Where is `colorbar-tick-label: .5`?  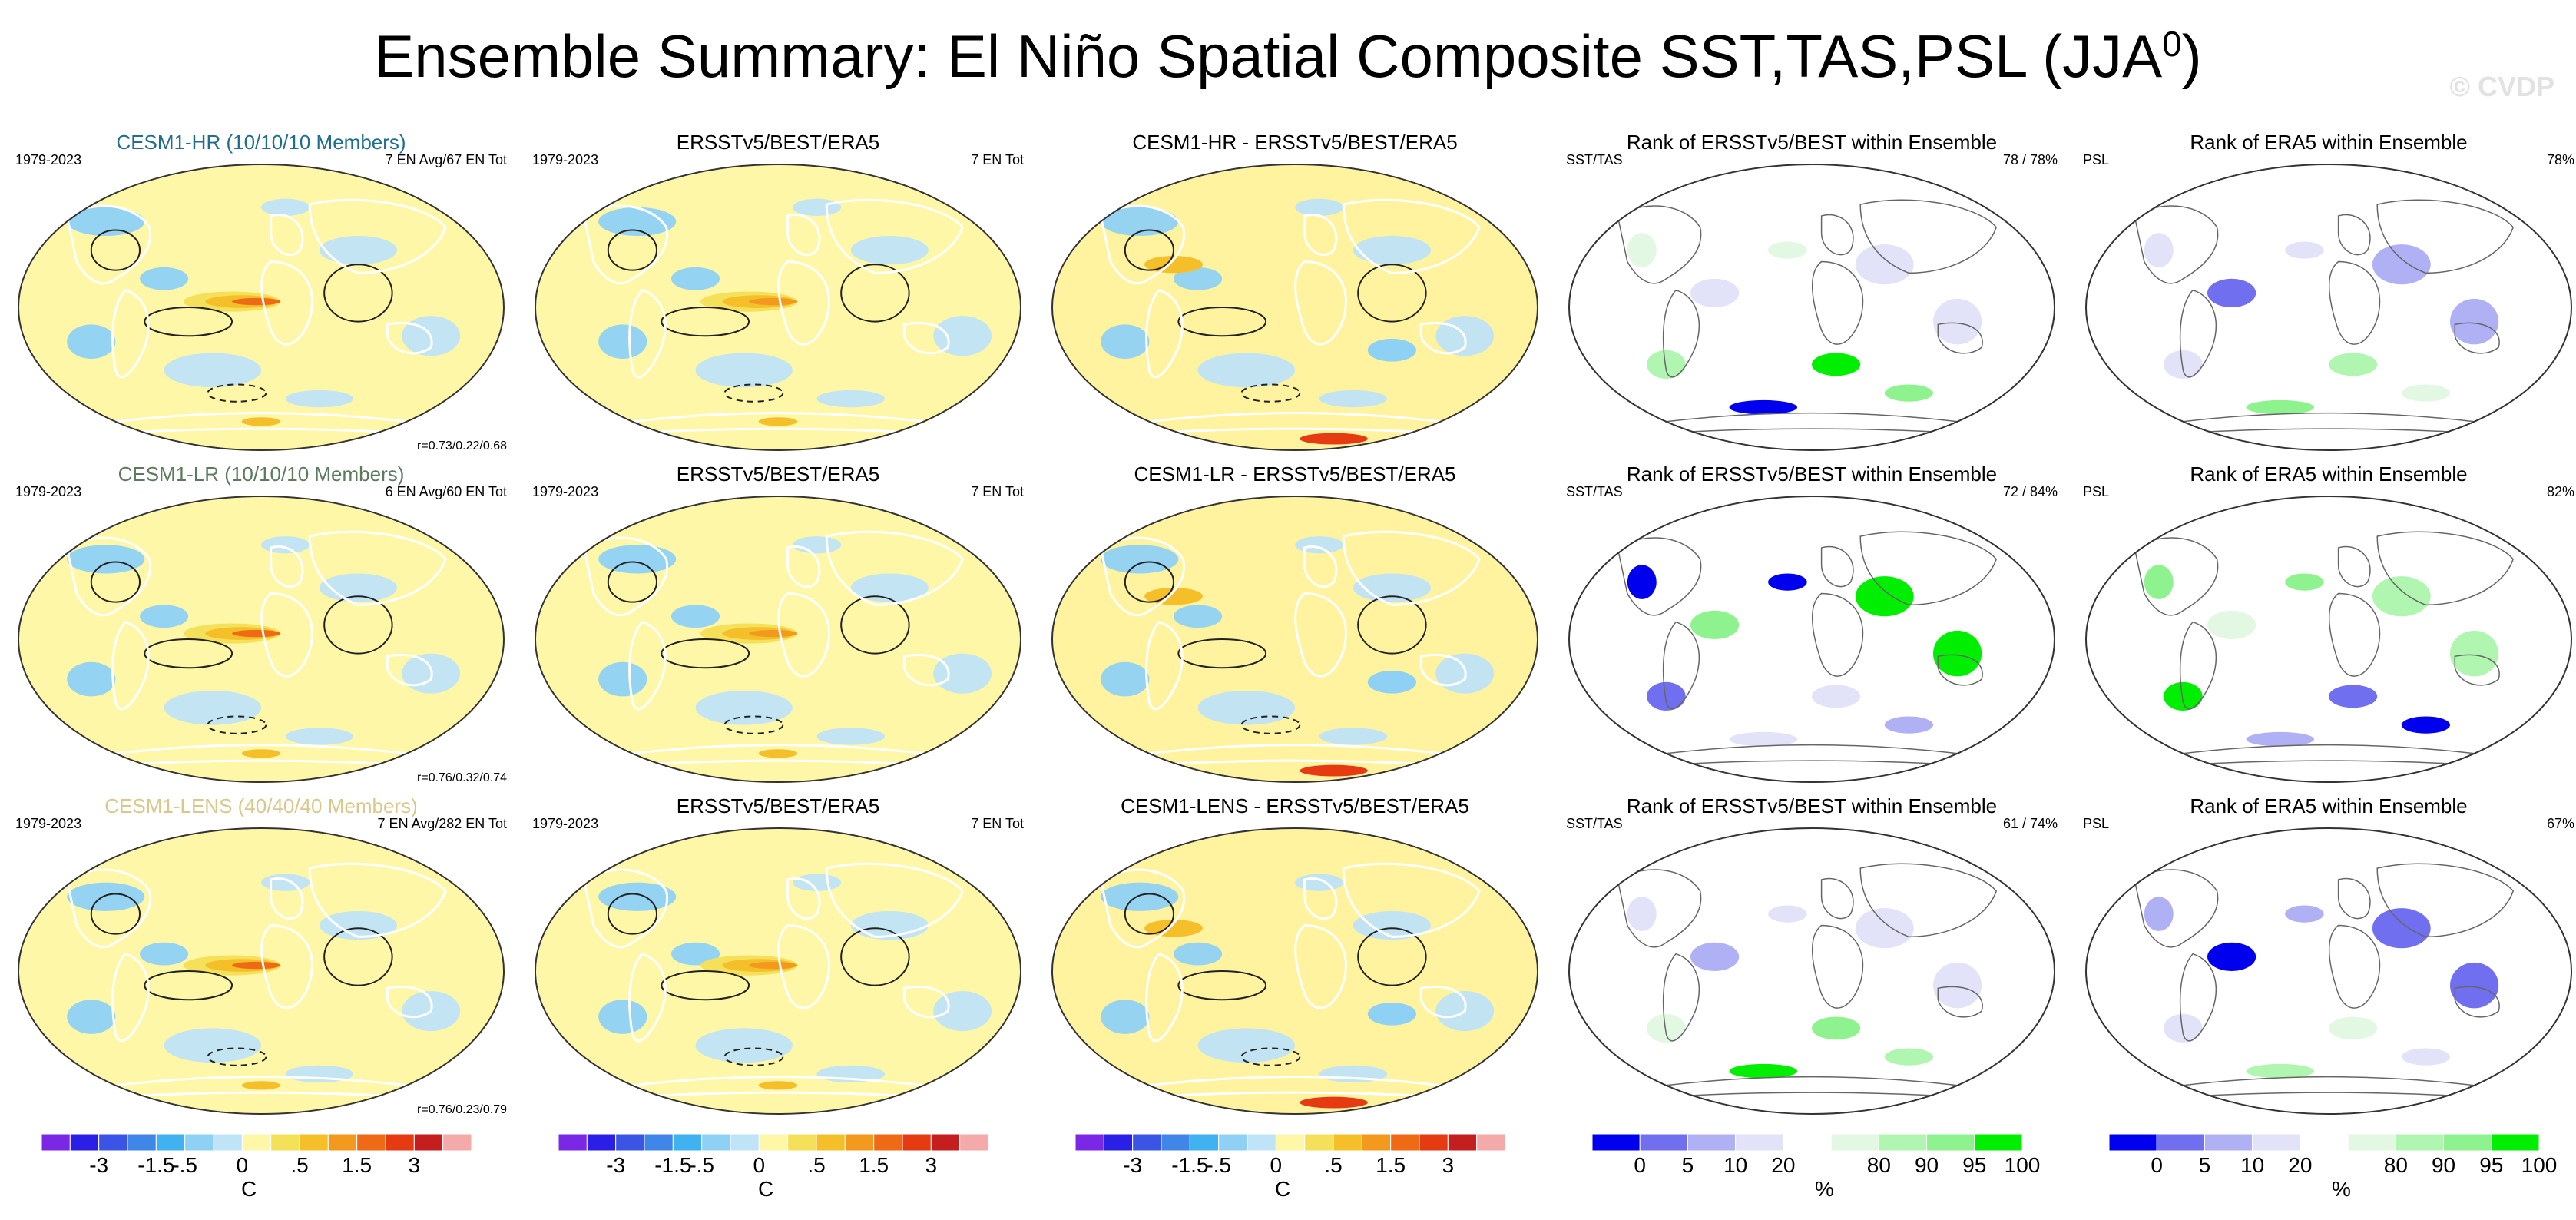
colorbar-tick-label: .5 is located at coordinates (816, 1165).